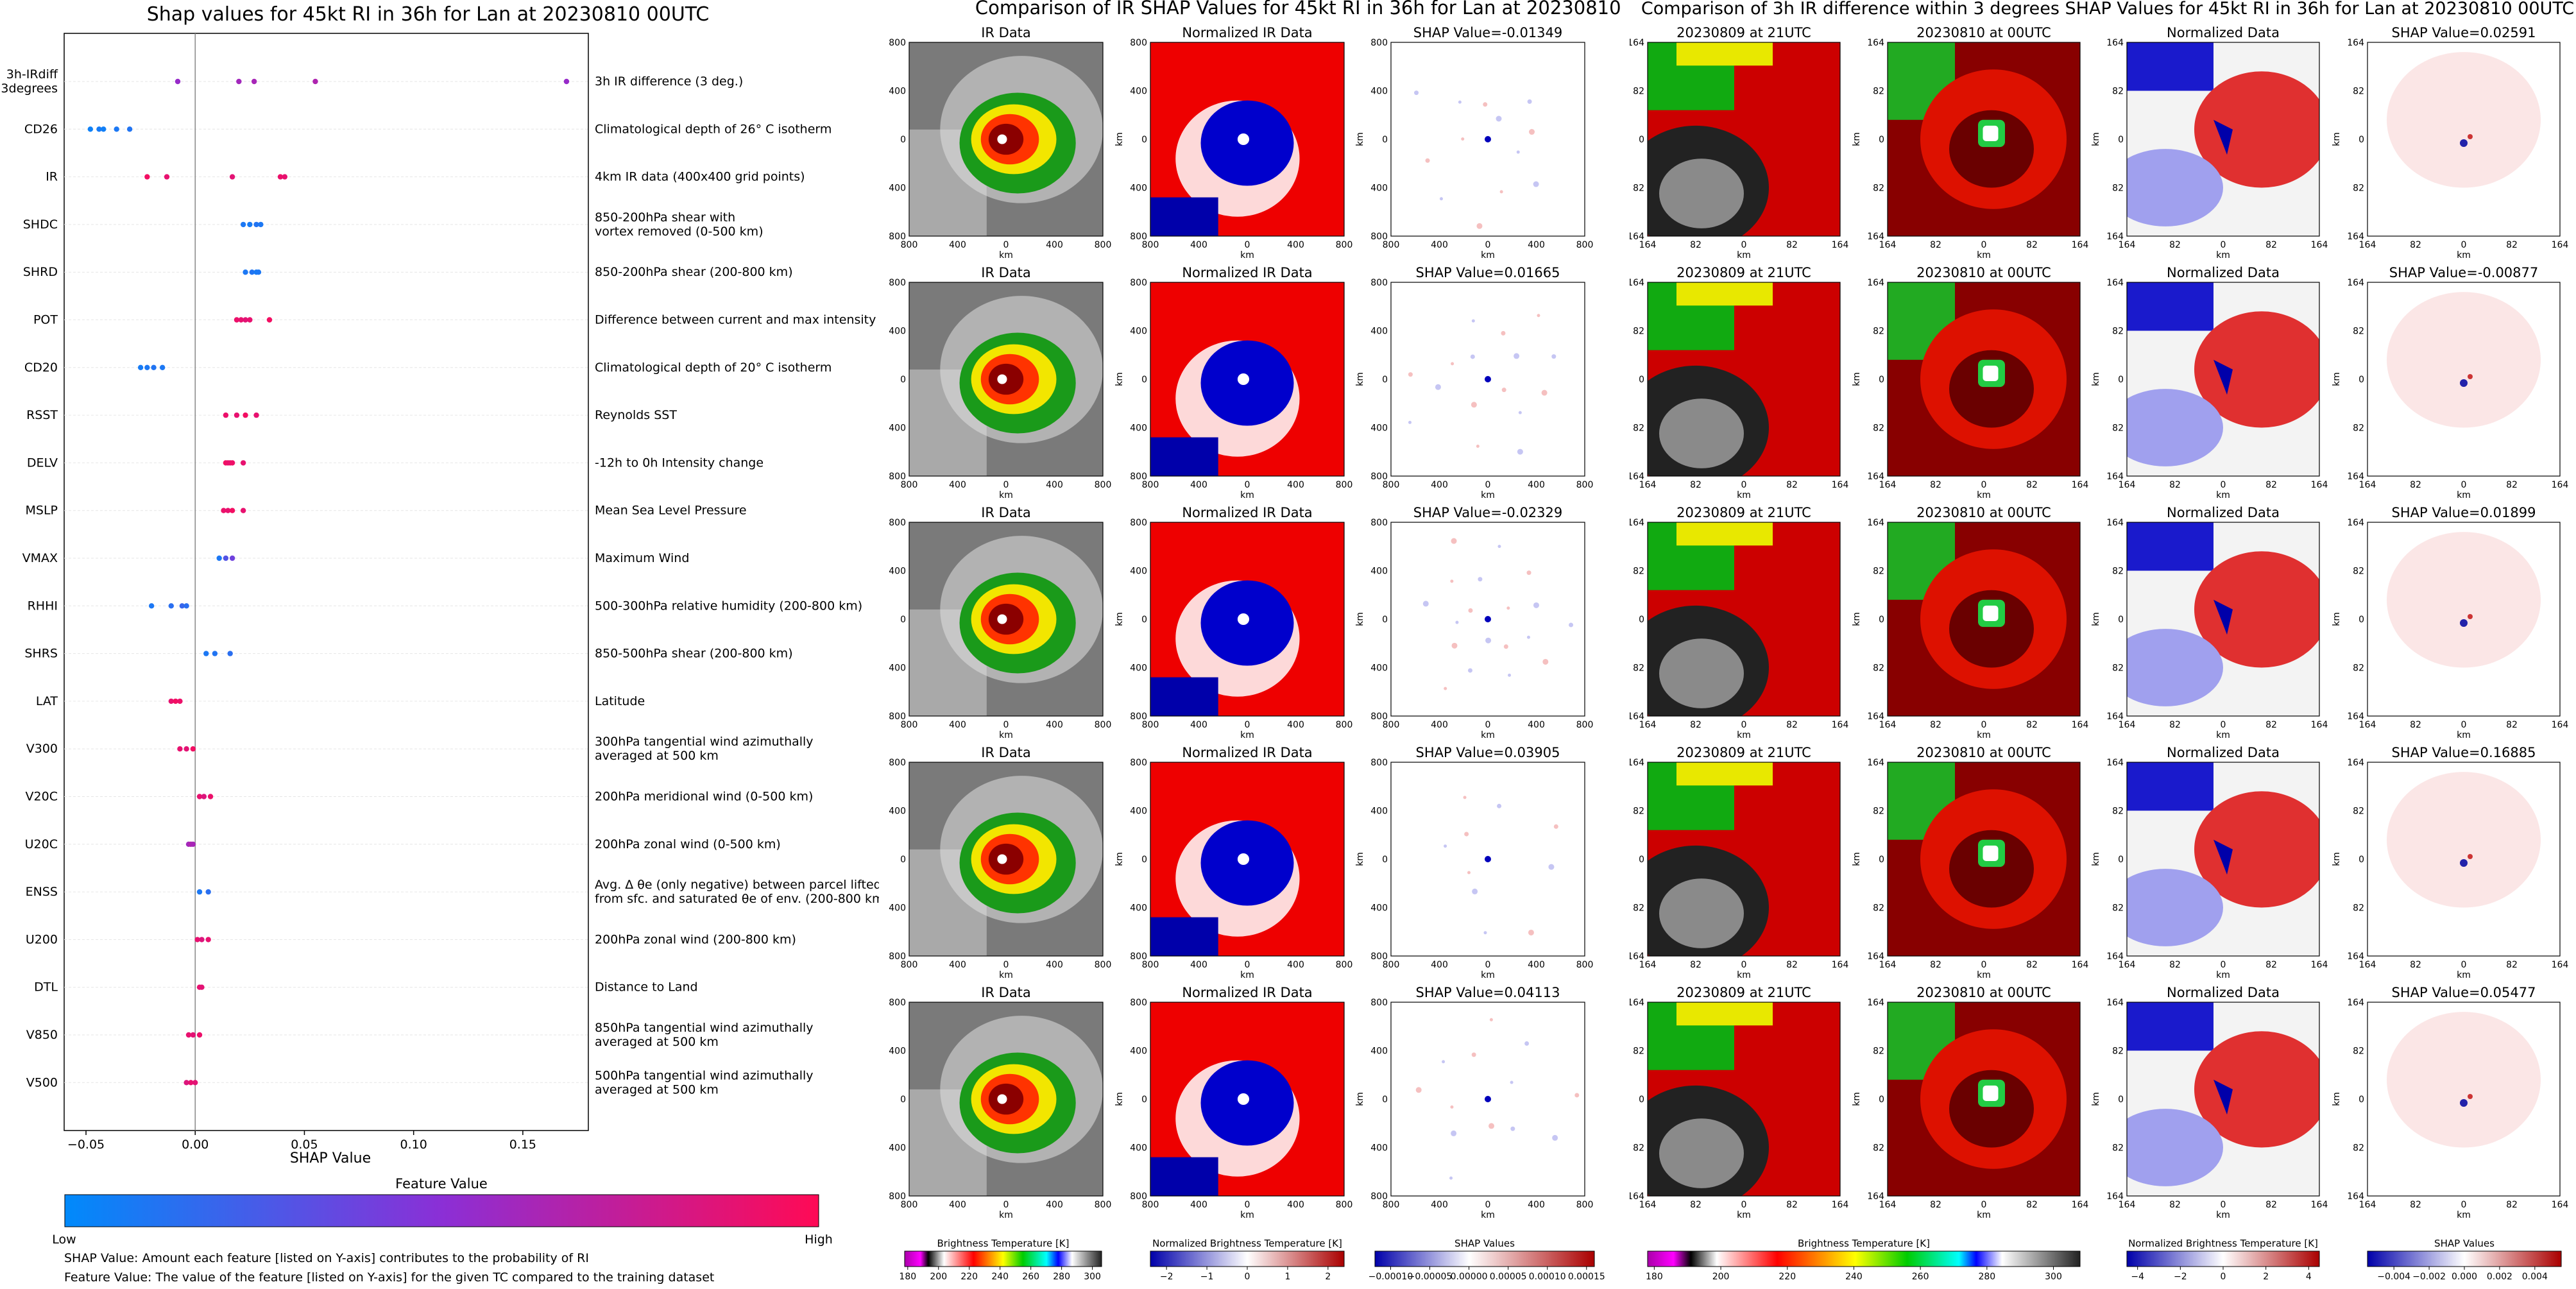 This screenshot has width=2576, height=1289. What do you see at coordinates (2464, 1103) in the screenshot?
I see `rds-center-hotspot` at bounding box center [2464, 1103].